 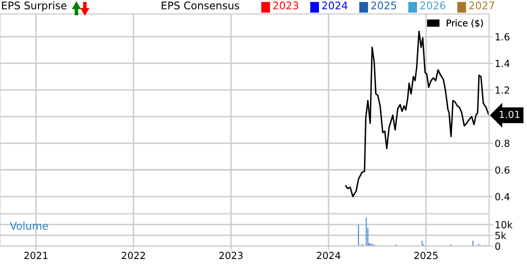 What do you see at coordinates (503, 90) in the screenshot?
I see `y-tick-label: 1.2` at bounding box center [503, 90].